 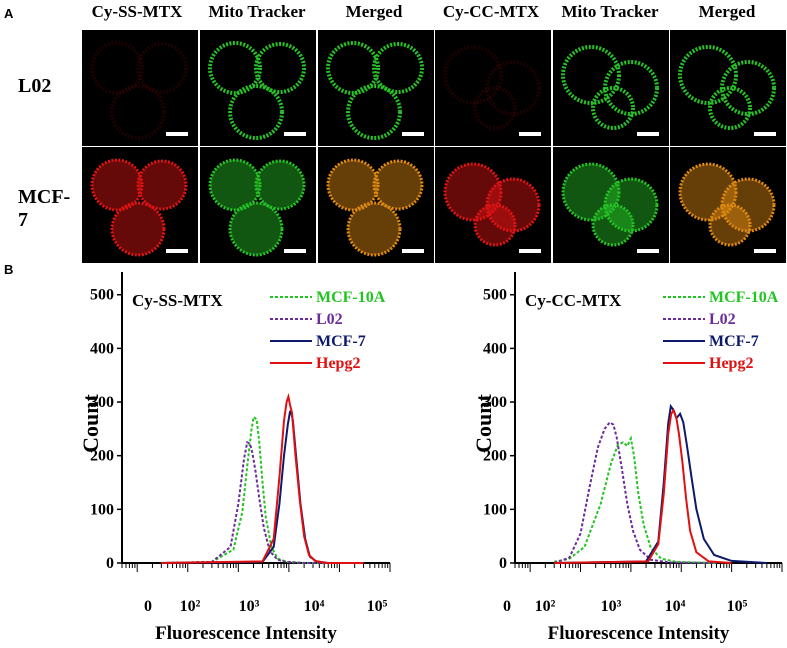 What do you see at coordinates (731, 363) in the screenshot?
I see `legend-label: Hepg2` at bounding box center [731, 363].